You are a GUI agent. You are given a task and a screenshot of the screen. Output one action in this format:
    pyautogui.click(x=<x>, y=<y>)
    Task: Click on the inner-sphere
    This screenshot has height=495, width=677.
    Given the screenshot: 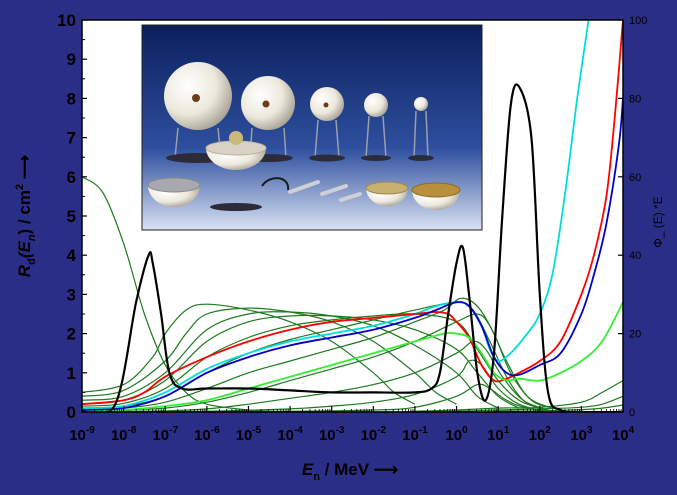 What is the action you would take?
    pyautogui.click(x=236, y=138)
    